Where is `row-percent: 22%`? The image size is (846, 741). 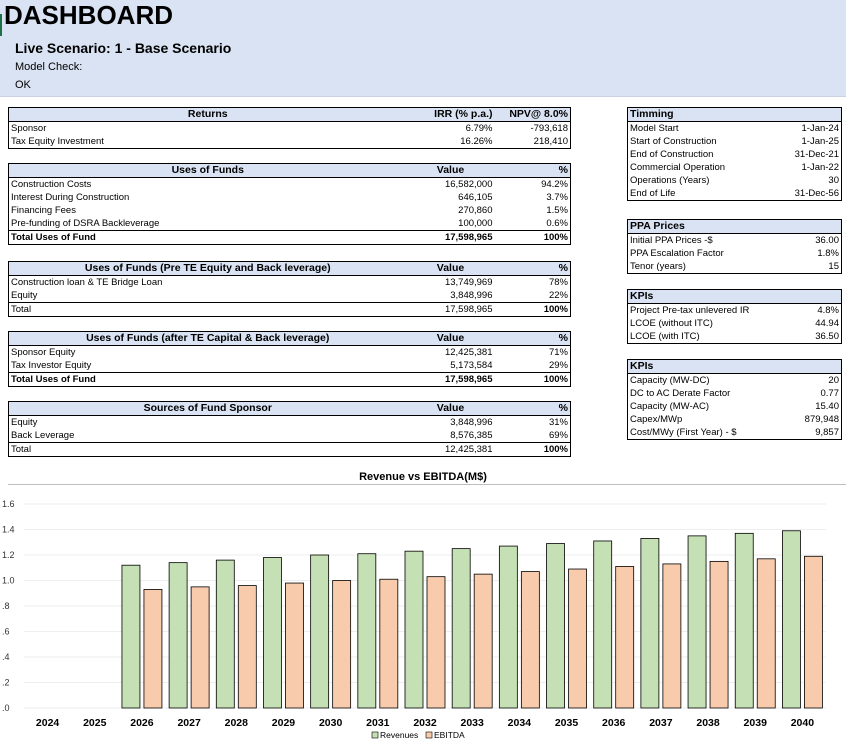
row-percent: 22% is located at coordinates (532, 296).